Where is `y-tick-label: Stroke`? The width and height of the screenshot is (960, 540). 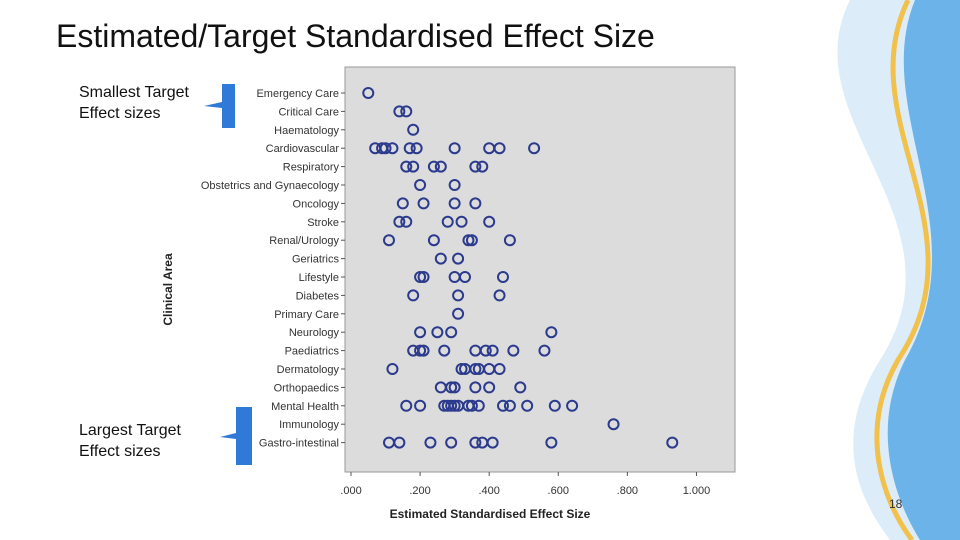 y-tick-label: Stroke is located at coordinates (323, 223).